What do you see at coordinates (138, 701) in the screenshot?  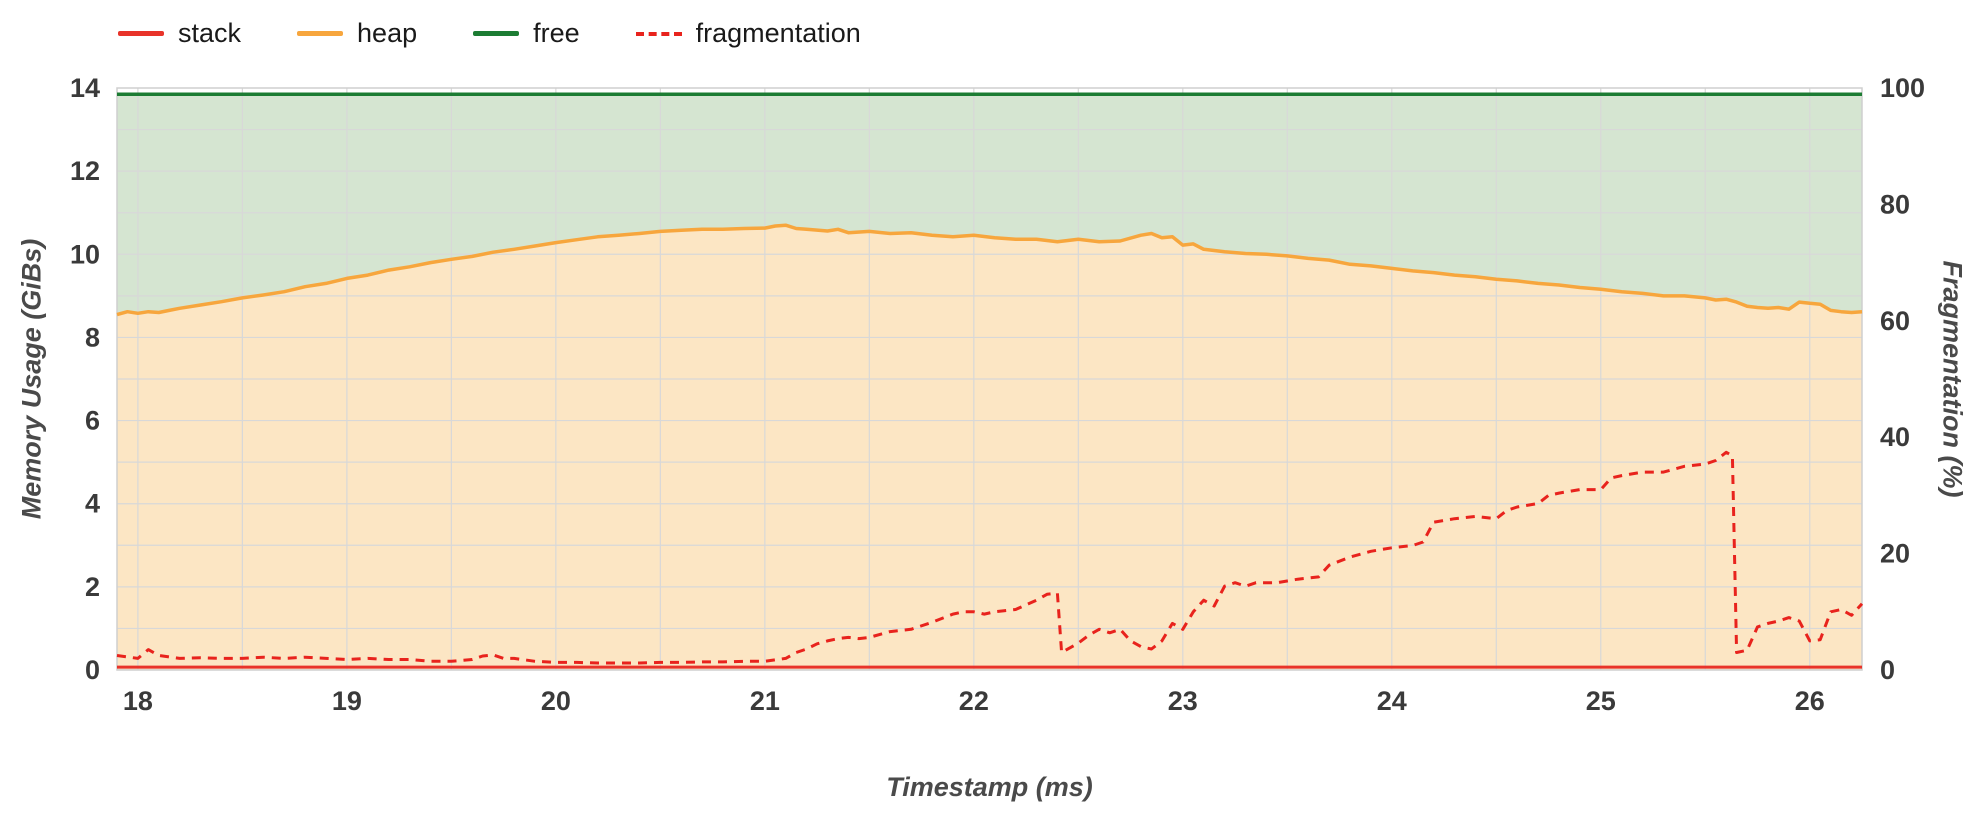 I see `x-tick-label: 18` at bounding box center [138, 701].